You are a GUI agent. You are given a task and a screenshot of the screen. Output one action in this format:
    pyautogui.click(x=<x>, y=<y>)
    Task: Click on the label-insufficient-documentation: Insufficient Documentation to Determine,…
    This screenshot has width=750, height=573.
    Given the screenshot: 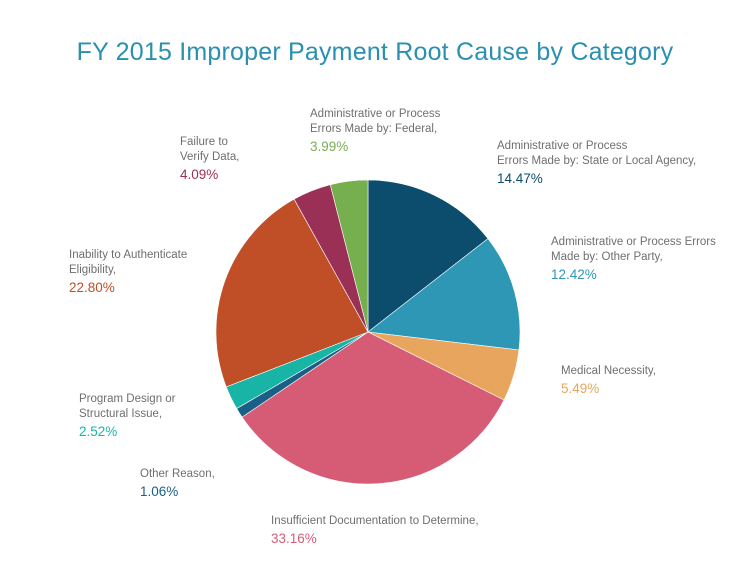 What is the action you would take?
    pyautogui.click(x=375, y=530)
    